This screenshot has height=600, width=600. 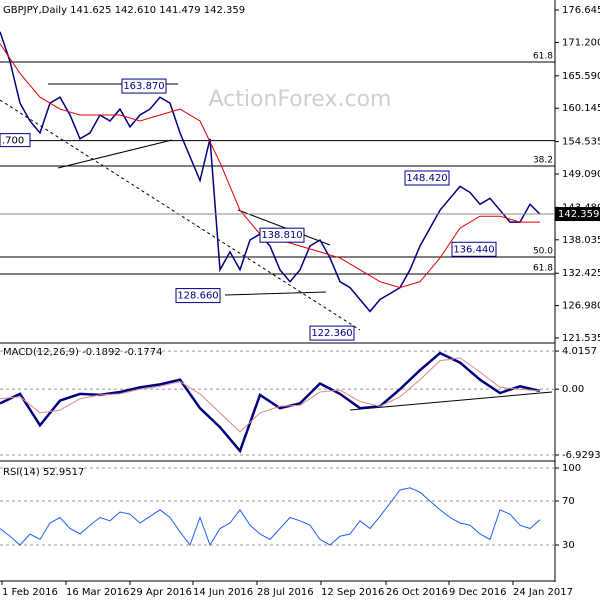 I want to click on x-tick-label: 14 Jun 2016, so click(x=223, y=592).